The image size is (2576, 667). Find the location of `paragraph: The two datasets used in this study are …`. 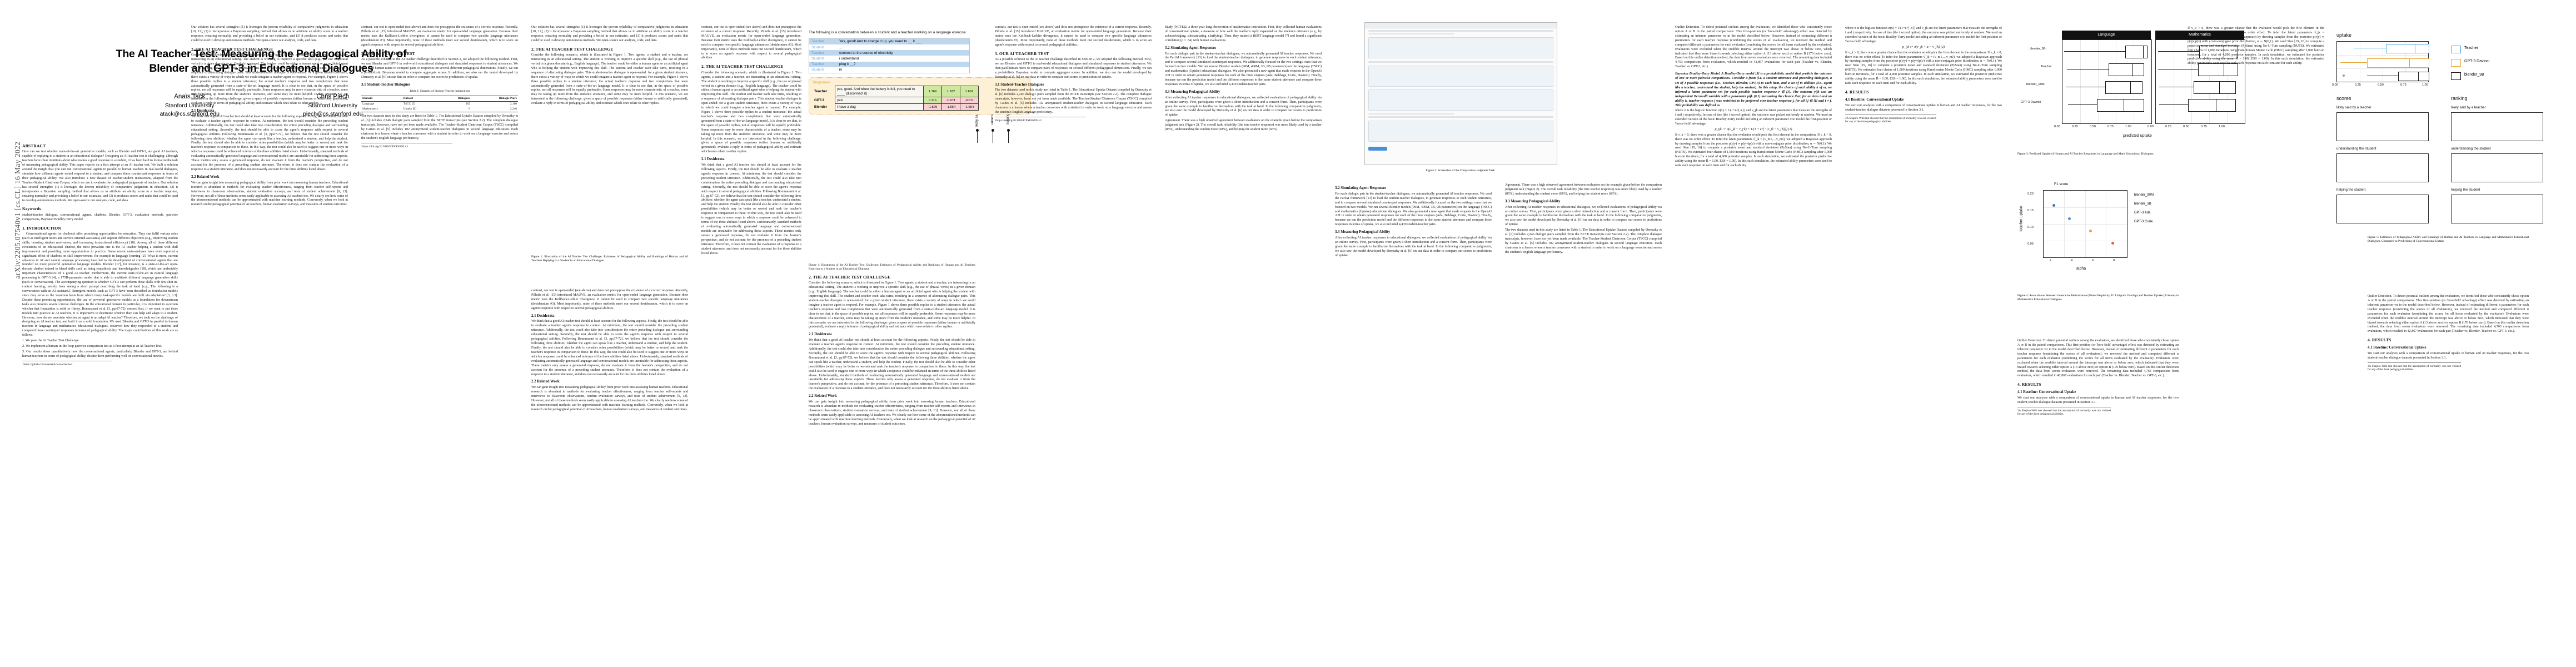

paragraph: The two datasets used in this study are … is located at coordinates (439, 127).